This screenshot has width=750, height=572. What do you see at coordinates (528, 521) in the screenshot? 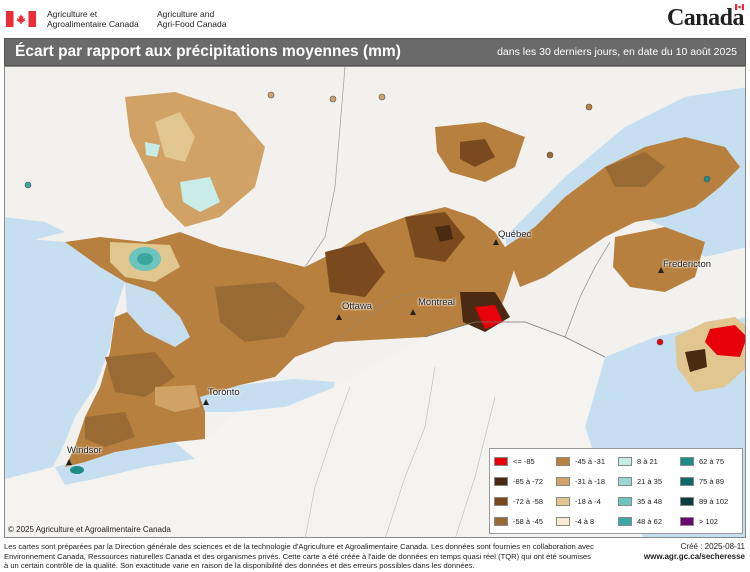
I see `legend-label: -58 à -45` at bounding box center [528, 521].